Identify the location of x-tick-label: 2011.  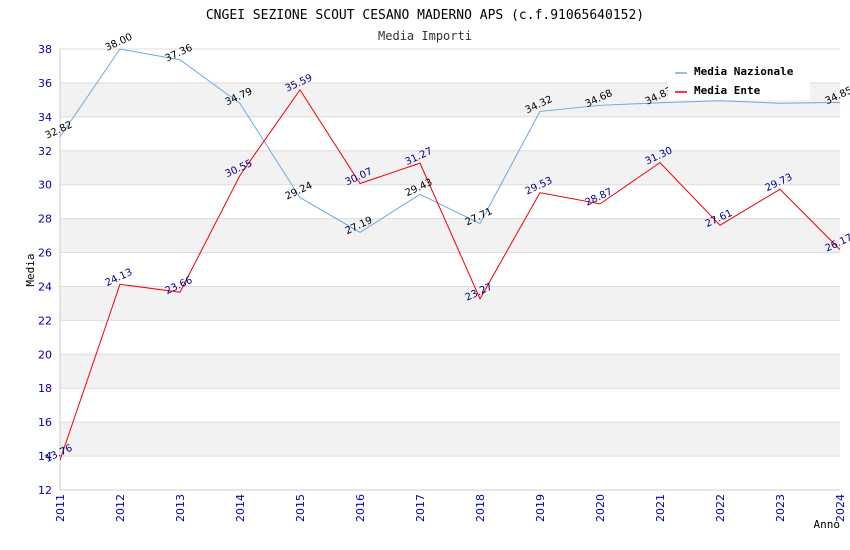
(60, 508).